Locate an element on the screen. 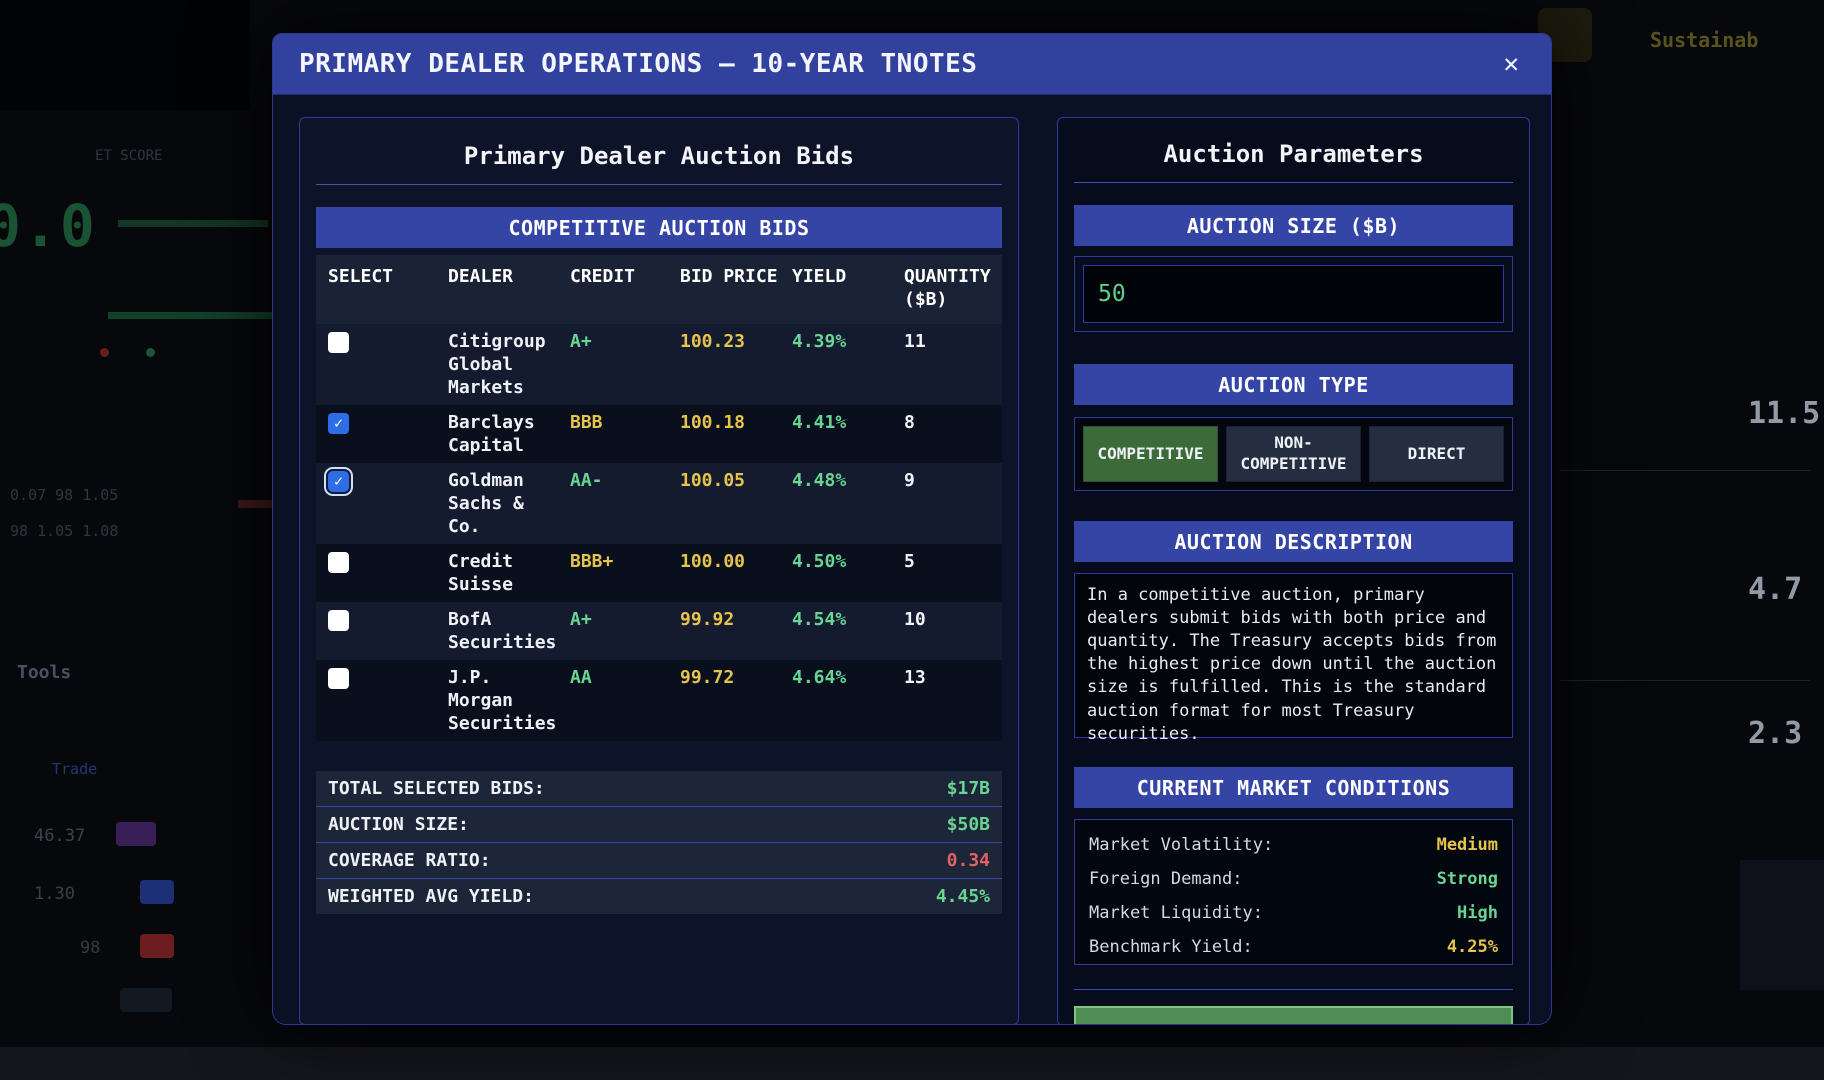 The width and height of the screenshot is (1824, 1080). condition-label: Foreign Demand: is located at coordinates (1166, 879).